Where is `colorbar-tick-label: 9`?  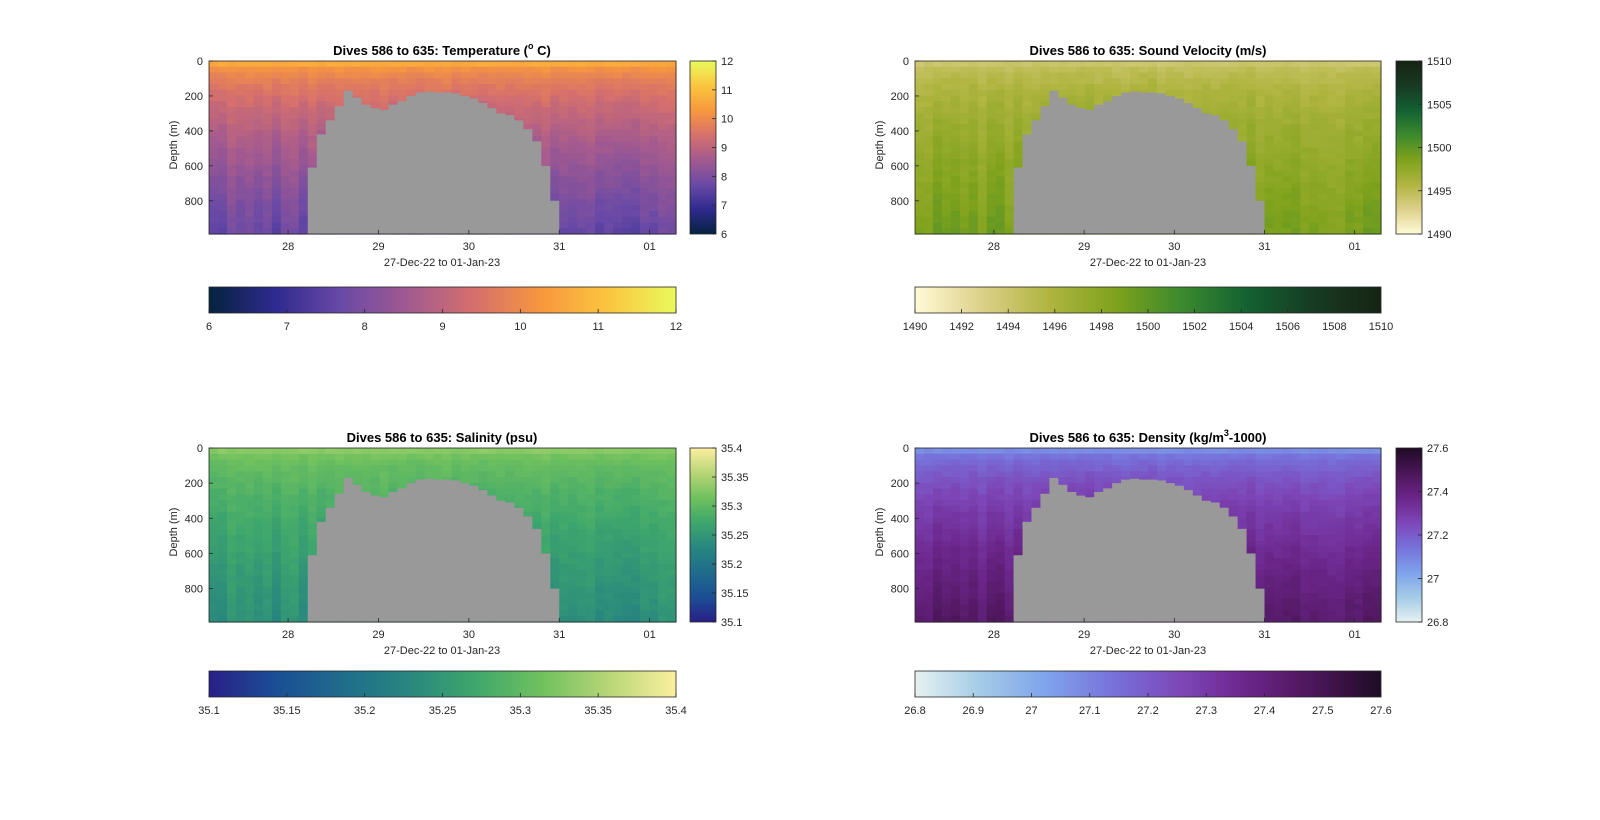
colorbar-tick-label: 9 is located at coordinates (724, 149).